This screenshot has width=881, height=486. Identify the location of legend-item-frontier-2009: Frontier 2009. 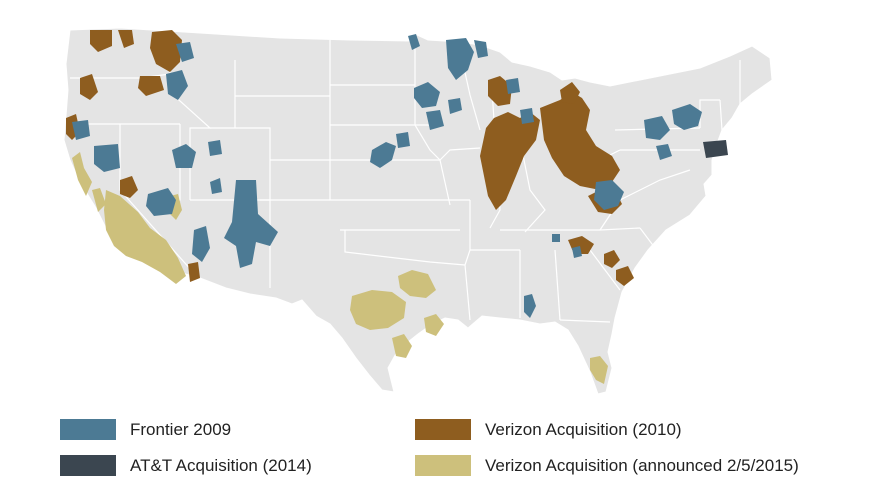
(145, 429).